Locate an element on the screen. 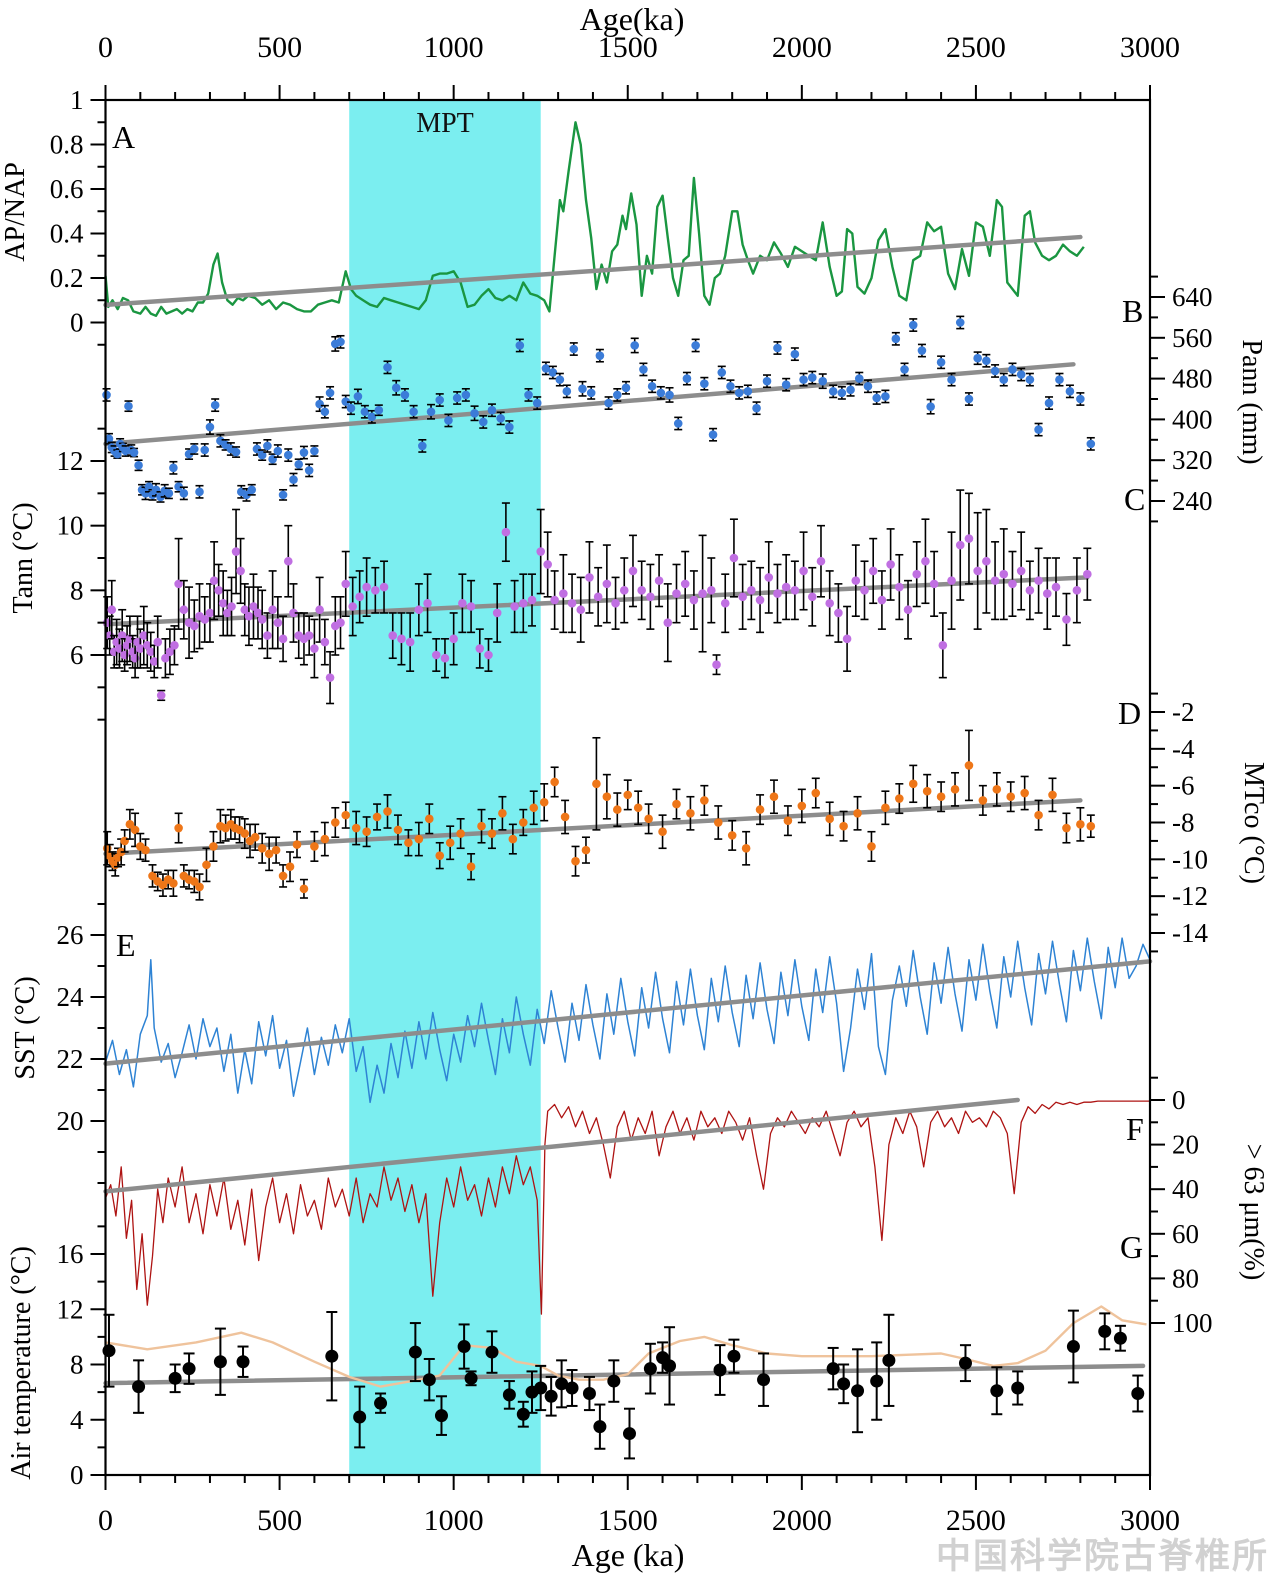  top-axis-tick-label: 0 is located at coordinates (105, 47).